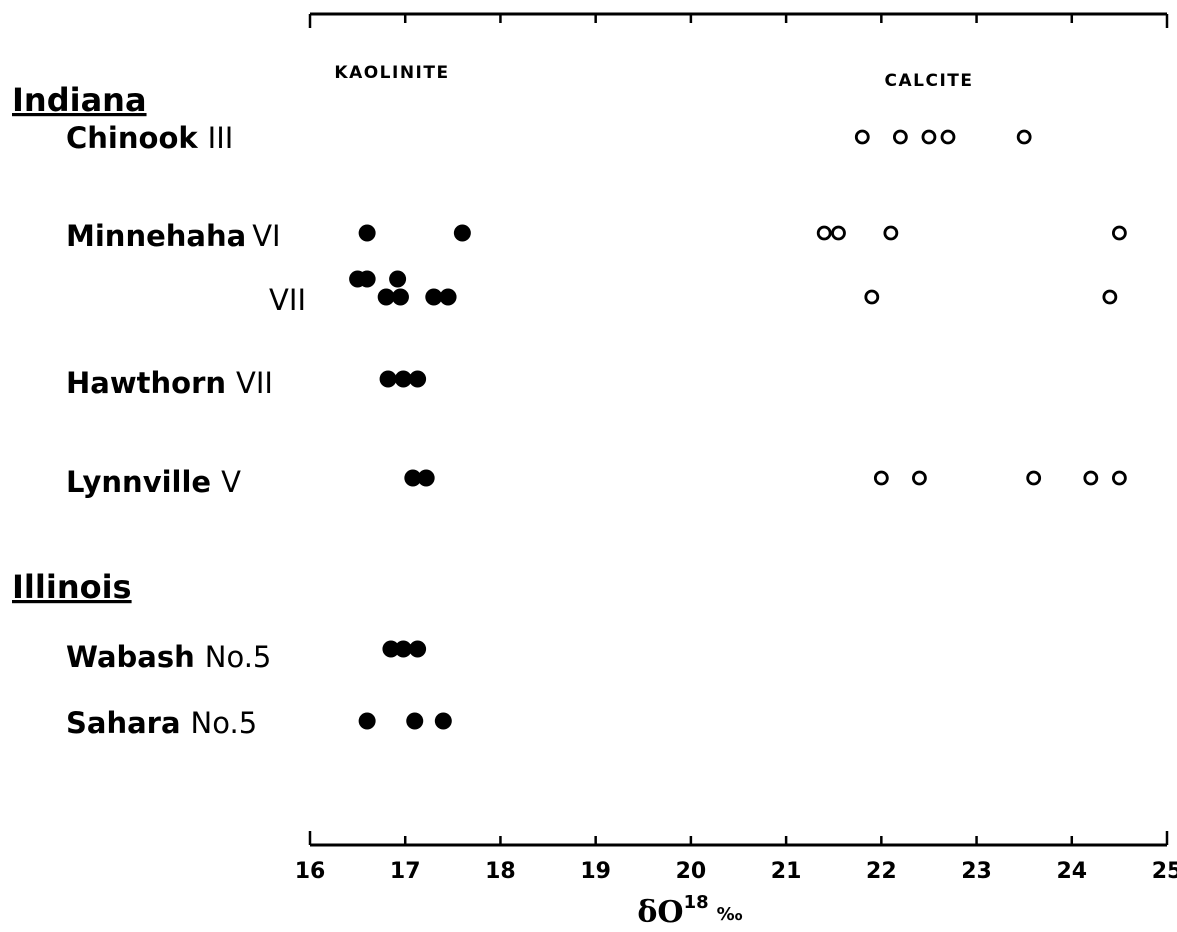  I want to click on row-name-lynnville: Lynnville, so click(138, 482).